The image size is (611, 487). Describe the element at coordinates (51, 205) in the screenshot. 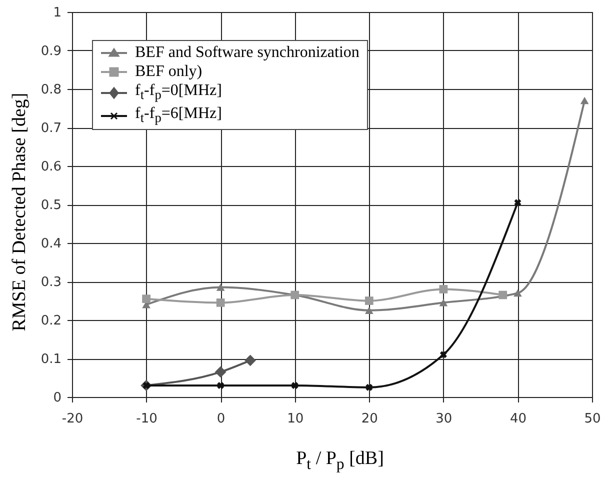

I see `y-tick-label: 0.5` at that location.